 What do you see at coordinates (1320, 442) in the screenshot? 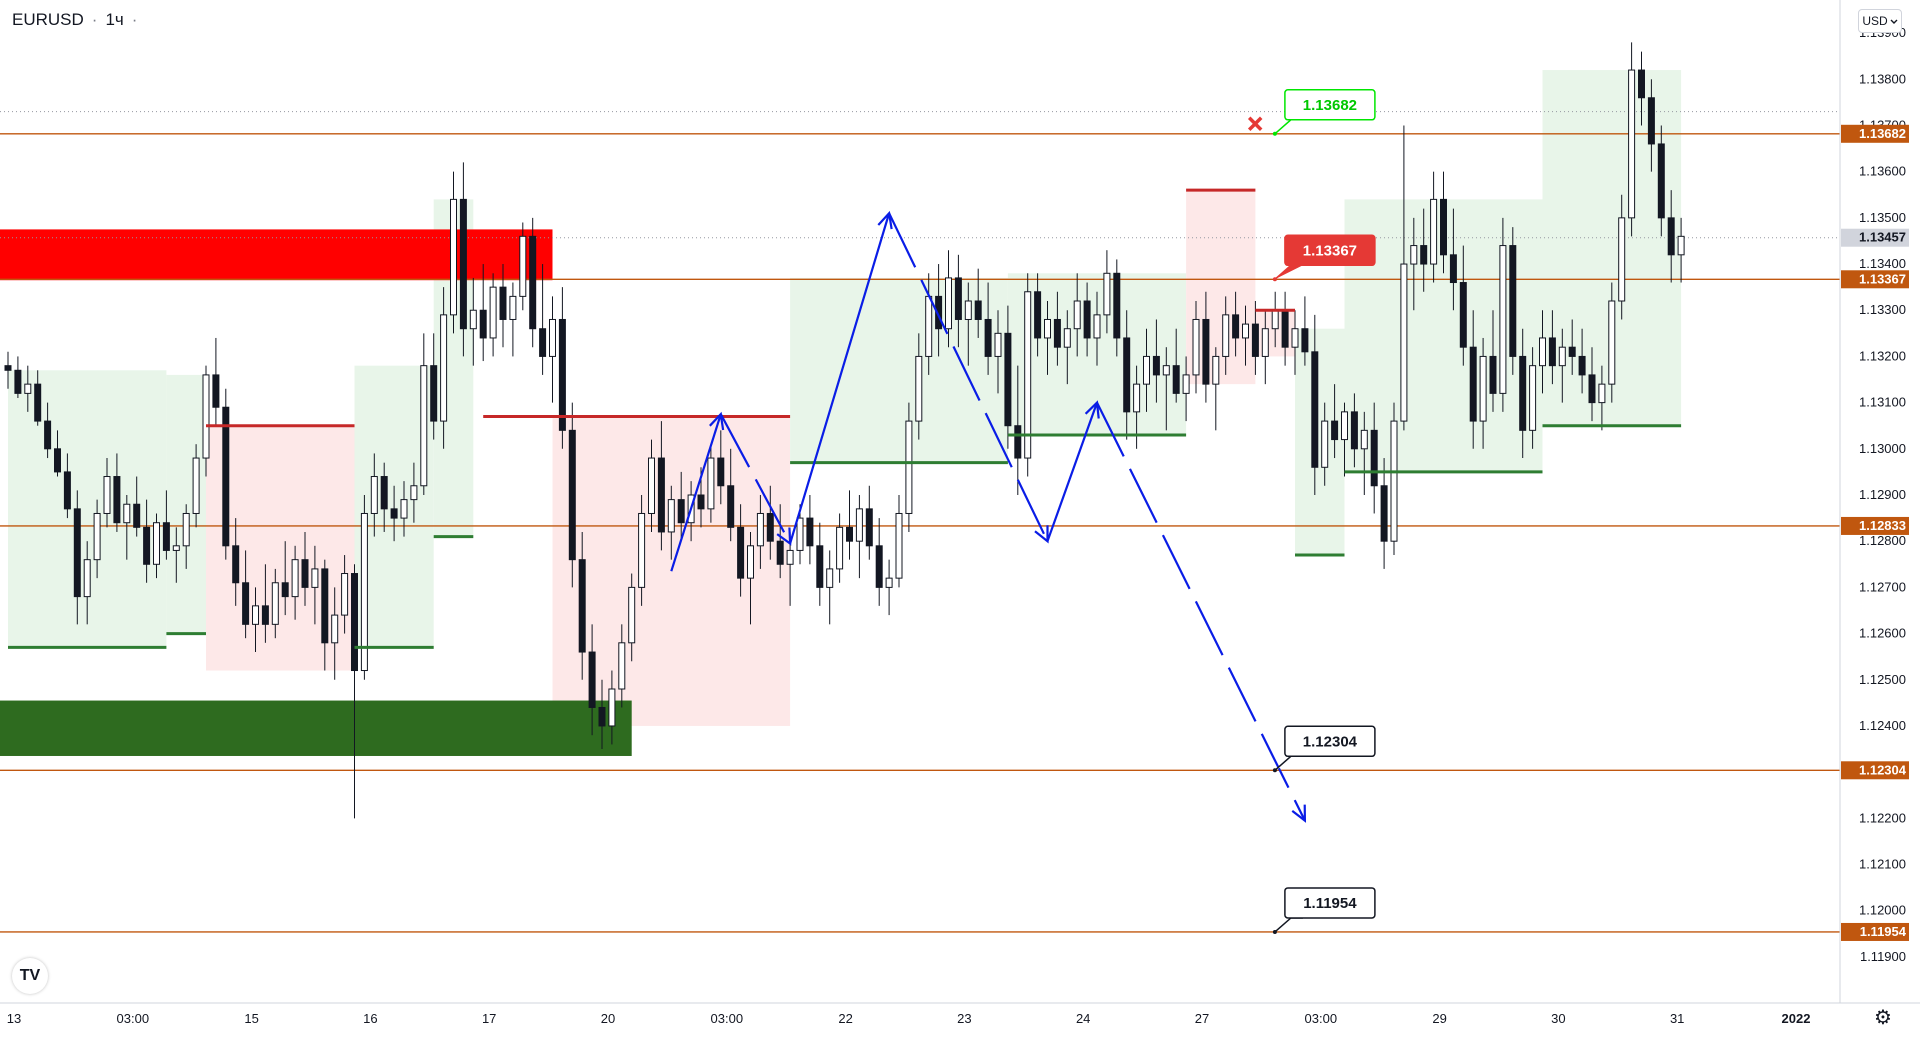
I see `supertrend-up-fill` at bounding box center [1320, 442].